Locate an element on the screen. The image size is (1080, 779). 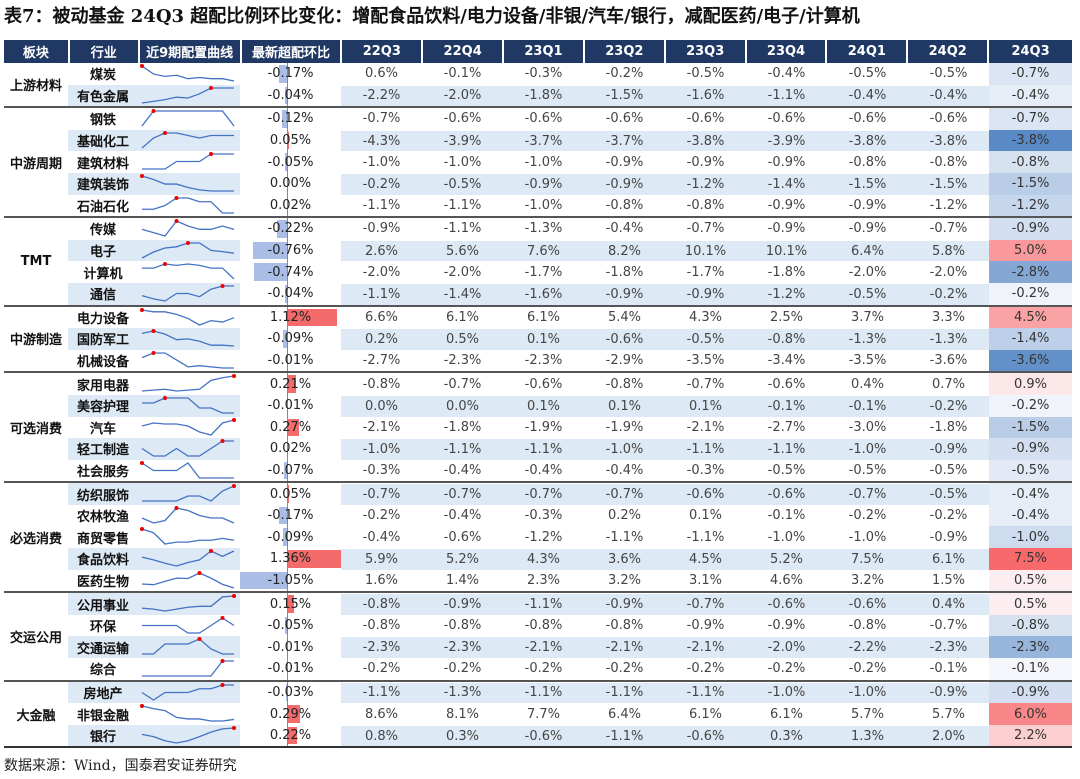
industry-name: 纺织服饰 is located at coordinates (103, 494).